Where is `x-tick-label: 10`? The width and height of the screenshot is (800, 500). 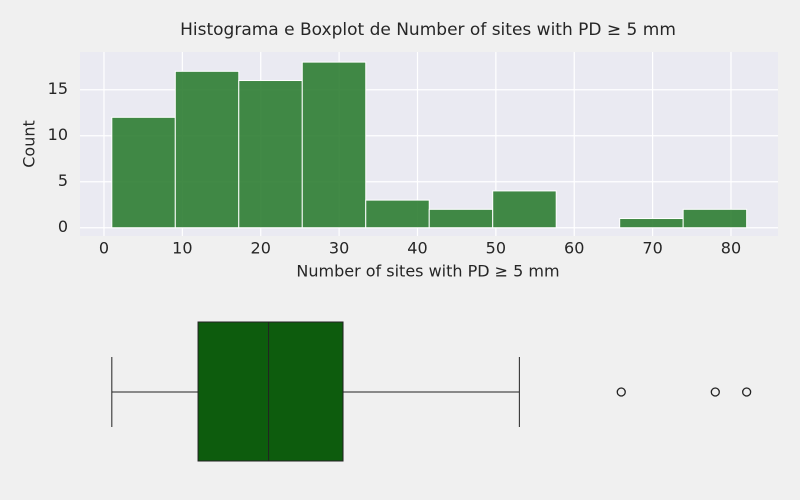 x-tick-label: 10 is located at coordinates (182, 248).